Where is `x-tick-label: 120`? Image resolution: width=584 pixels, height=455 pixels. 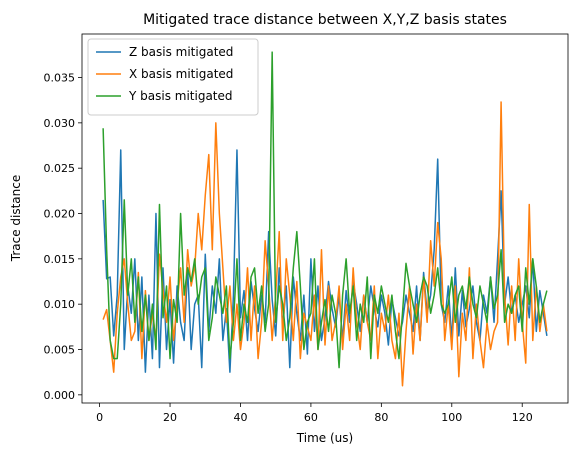 x-tick-label: 120 is located at coordinates (522, 417).